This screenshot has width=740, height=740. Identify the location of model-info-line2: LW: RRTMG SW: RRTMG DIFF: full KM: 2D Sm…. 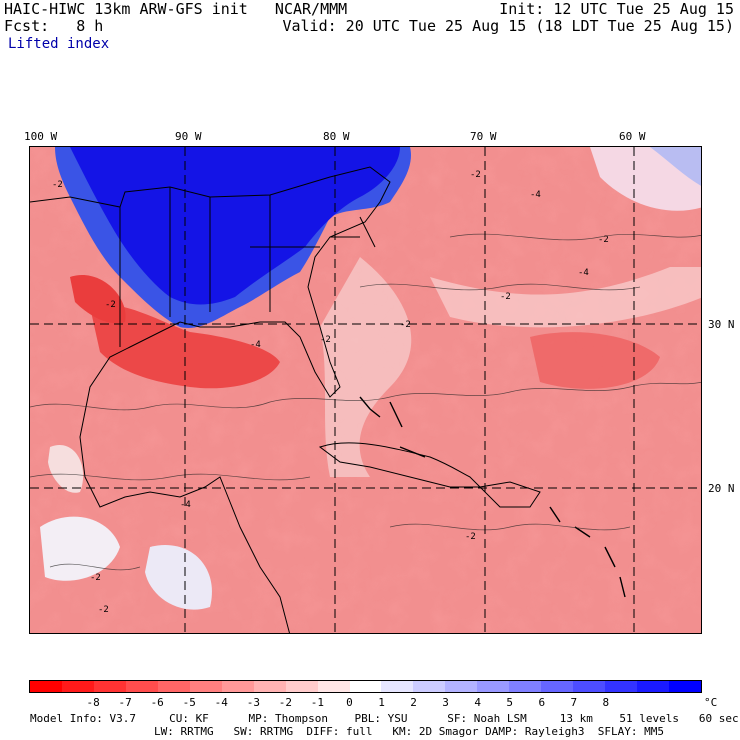
(409, 731).